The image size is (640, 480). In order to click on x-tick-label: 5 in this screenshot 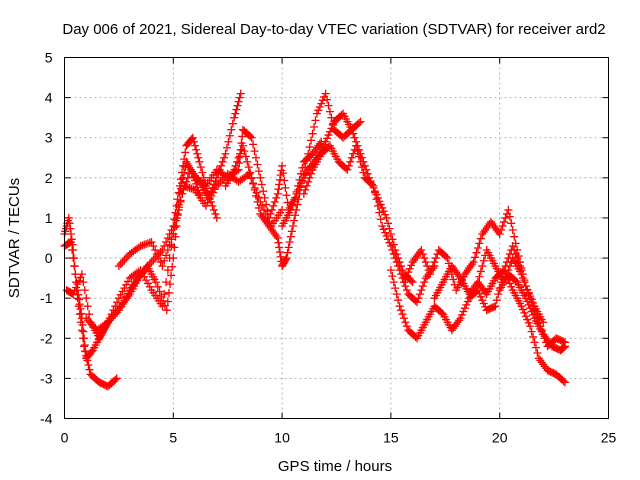, I will do `click(173, 438)`.